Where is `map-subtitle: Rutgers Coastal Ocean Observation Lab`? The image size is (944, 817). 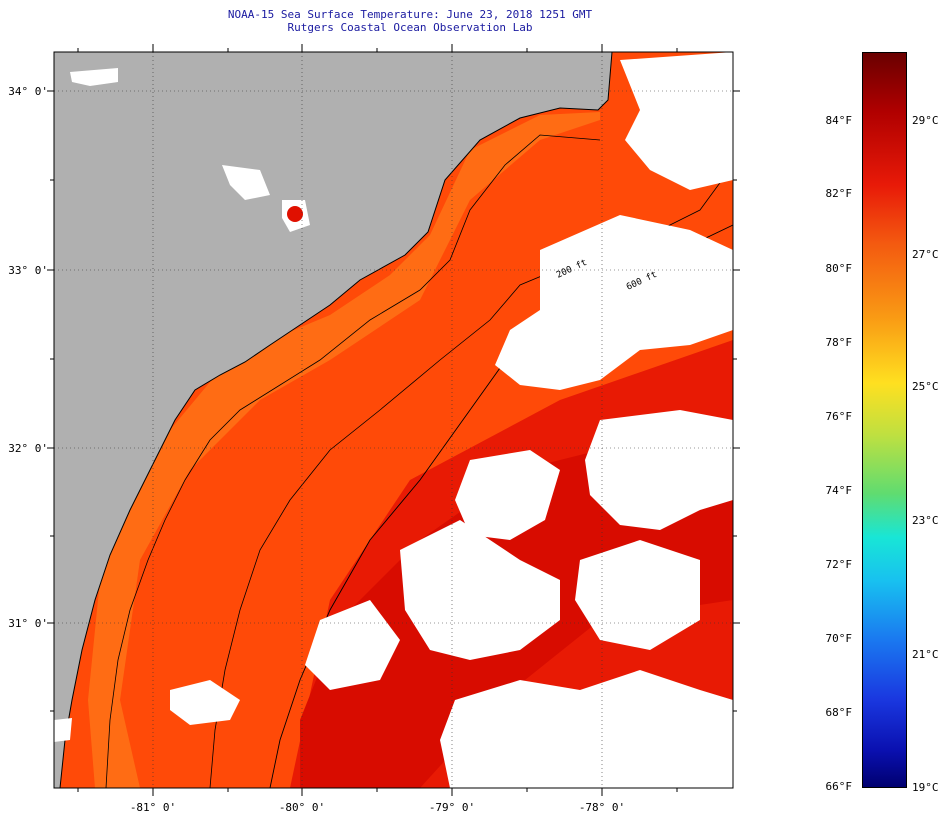
map-subtitle: Rutgers Coastal Ocean Observation Lab is located at coordinates (410, 27).